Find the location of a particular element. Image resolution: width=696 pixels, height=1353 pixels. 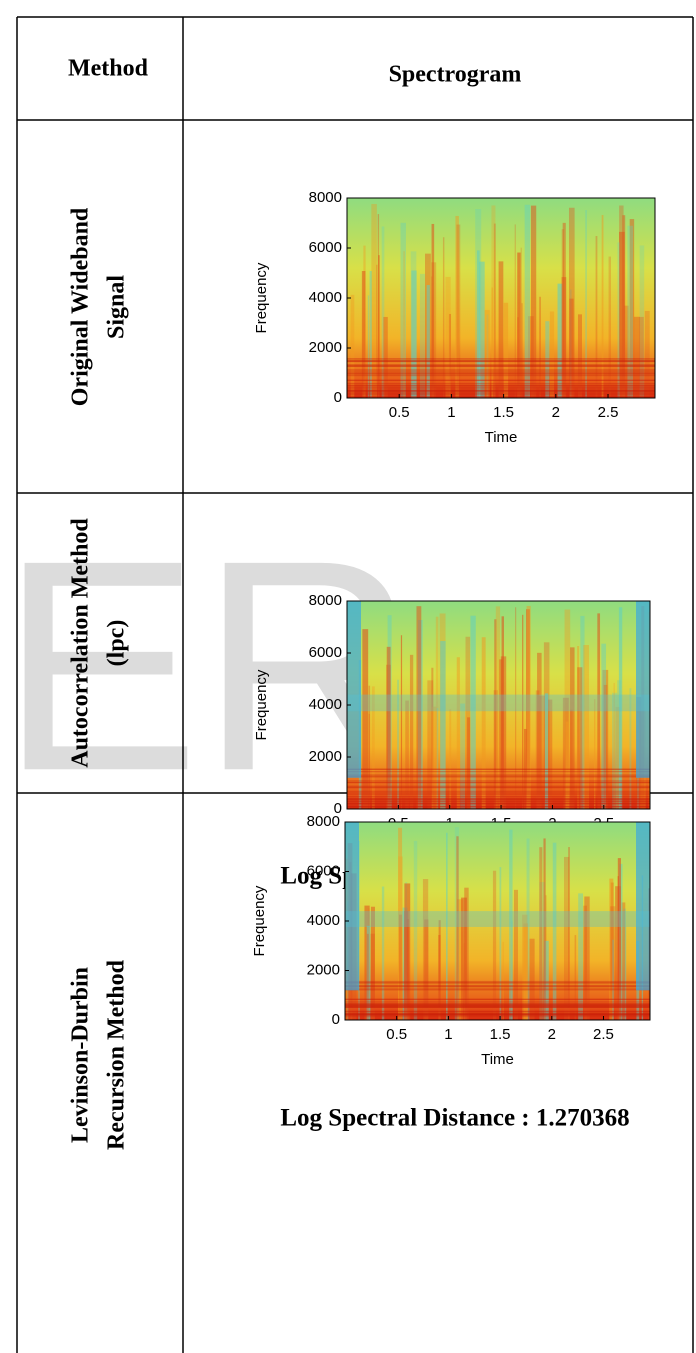

x-axis-label: Time is located at coordinates (501, 437).